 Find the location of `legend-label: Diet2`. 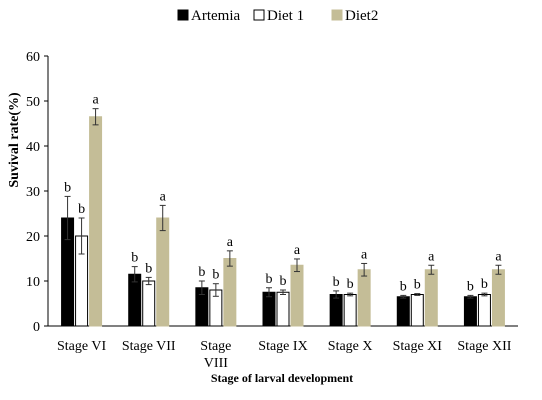

legend-label: Diet2 is located at coordinates (361, 16).